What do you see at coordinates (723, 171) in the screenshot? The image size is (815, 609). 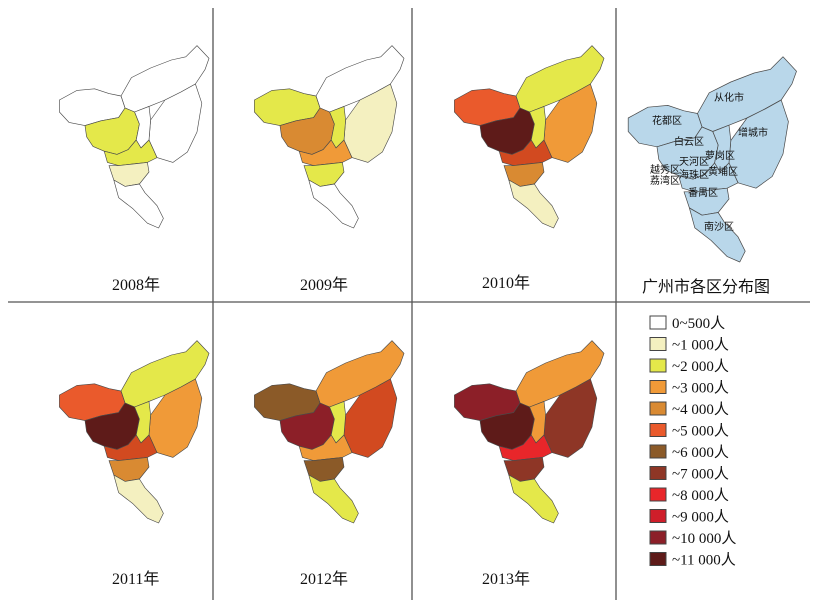 I see `district-label-huangpu: 黄埔区` at bounding box center [723, 171].